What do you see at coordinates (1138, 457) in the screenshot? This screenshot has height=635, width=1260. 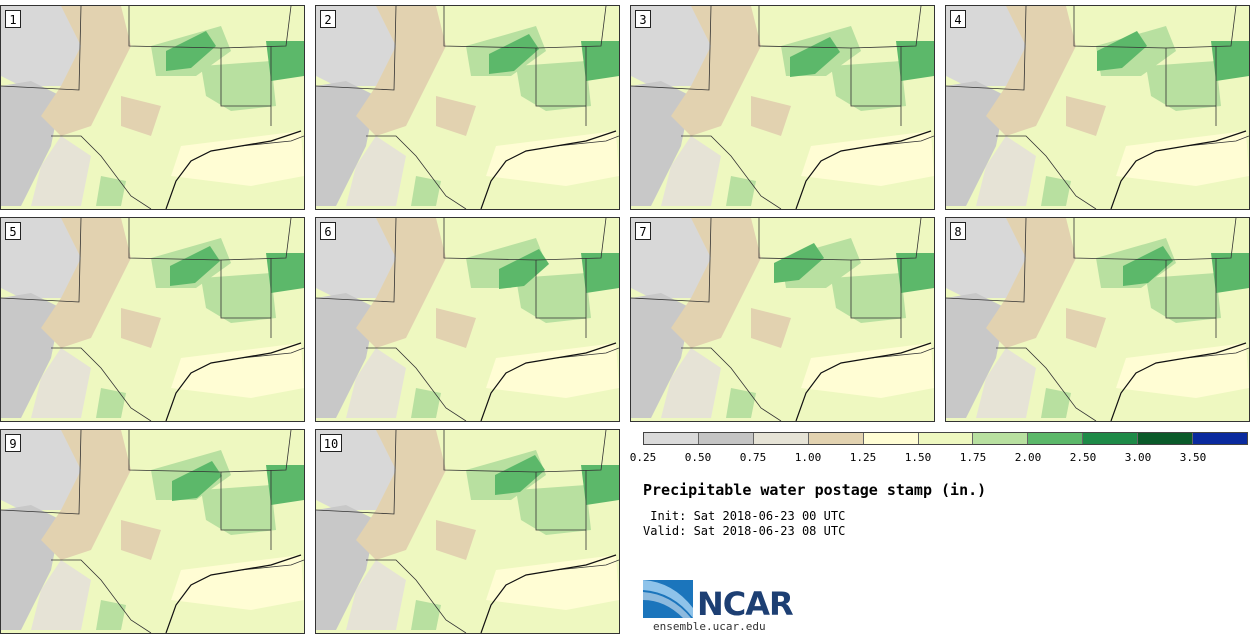 I see `colorbar-tick-label: 3.00` at bounding box center [1138, 457].